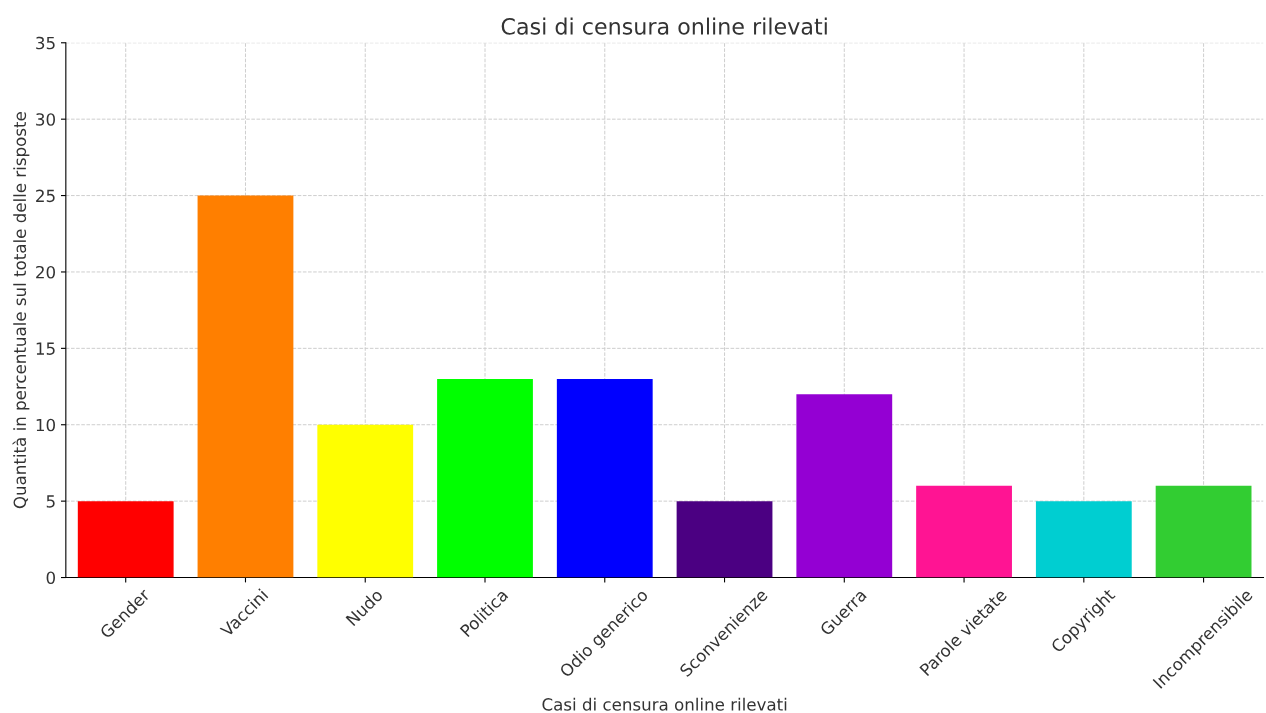  What do you see at coordinates (664, 26) in the screenshot?
I see `chart-title: Casi di censura online rilevati` at bounding box center [664, 26].